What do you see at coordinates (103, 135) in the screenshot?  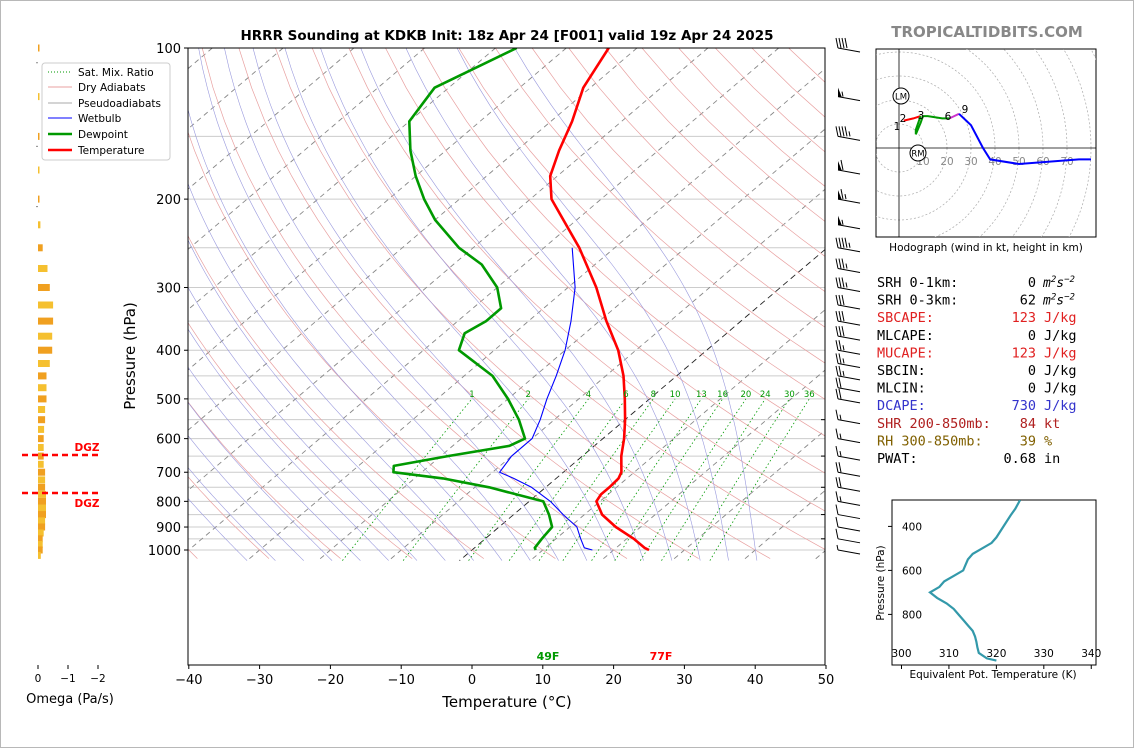 I see `legend-label-dewpoint: Dewpoint` at bounding box center [103, 135].